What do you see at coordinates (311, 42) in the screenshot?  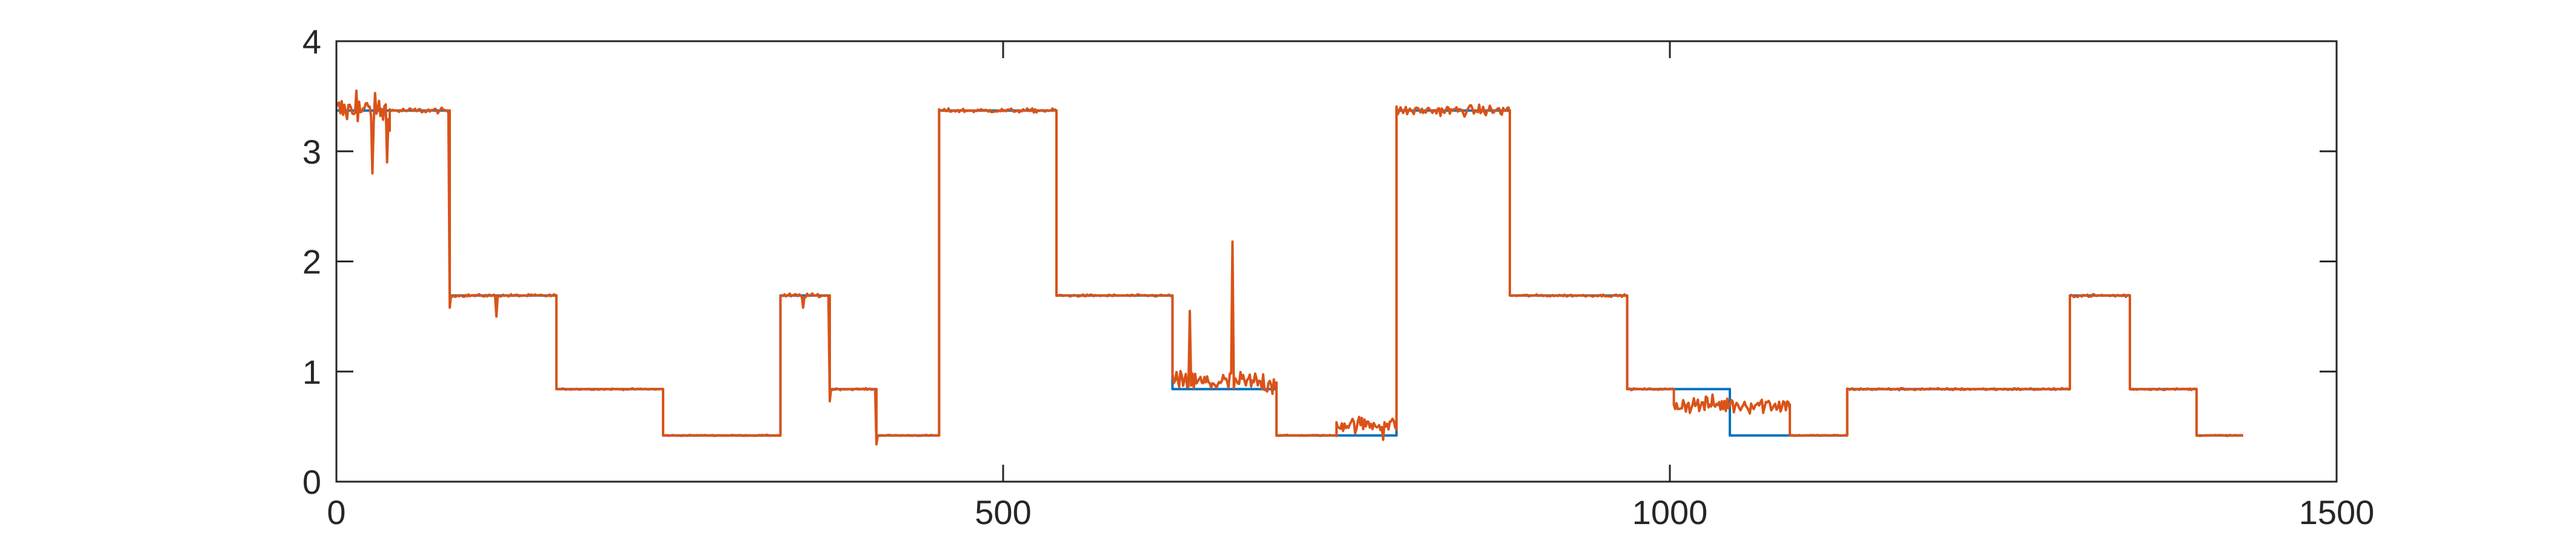 I see `y-tick-label: 4` at bounding box center [311, 42].